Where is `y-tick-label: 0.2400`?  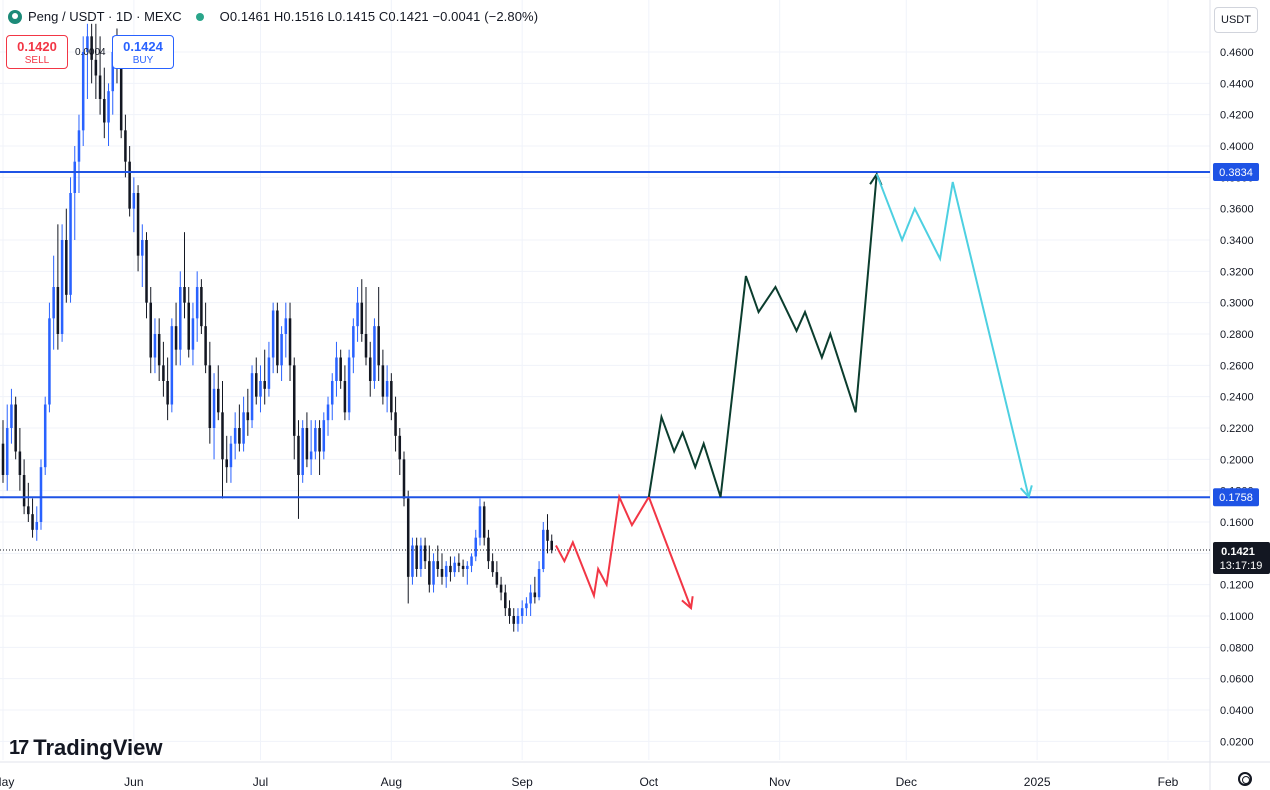
y-tick-label: 0.2400 is located at coordinates (1237, 398).